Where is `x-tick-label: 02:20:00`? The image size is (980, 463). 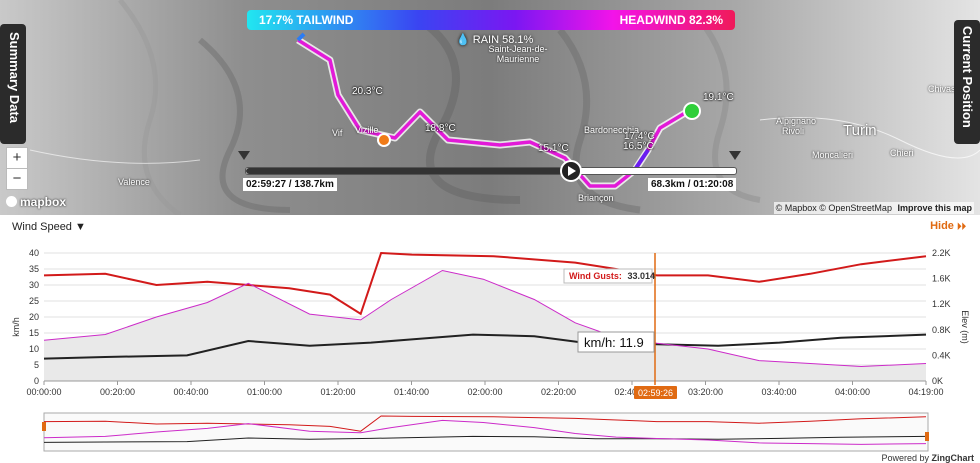 x-tick-label: 02:20:00 is located at coordinates (558, 392).